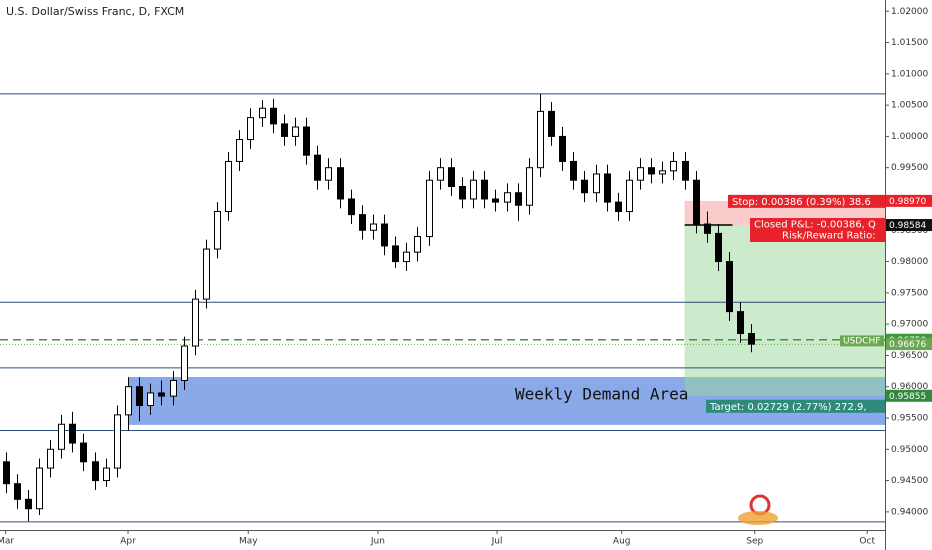 This screenshot has height=550, width=932. What do you see at coordinates (909, 137) in the screenshot?
I see `y-tick-label: 1.00000` at bounding box center [909, 137].